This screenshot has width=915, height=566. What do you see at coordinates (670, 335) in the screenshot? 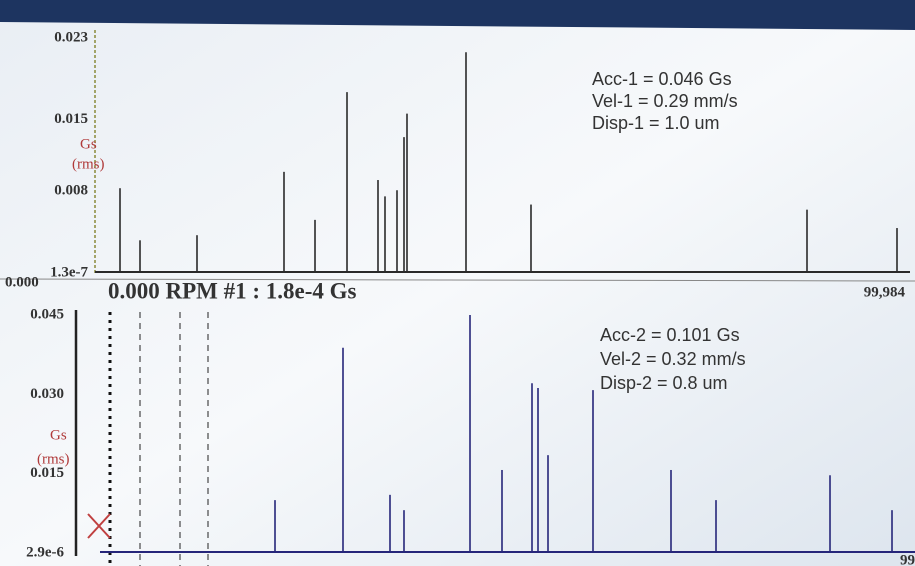
I see `annotation: Acc-2 = 0.101 Gs` at bounding box center [670, 335].